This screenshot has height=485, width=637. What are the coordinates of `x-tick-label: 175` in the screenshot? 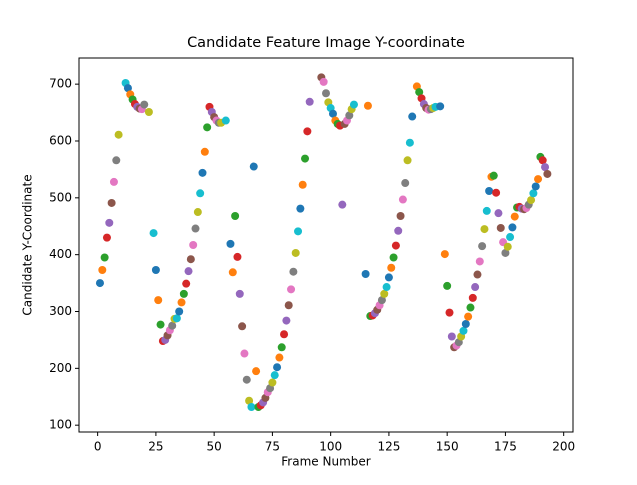 It's located at (505, 447).